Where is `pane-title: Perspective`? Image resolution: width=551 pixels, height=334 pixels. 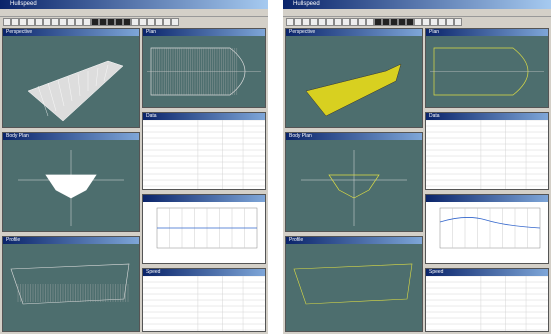
pane-title: Perspective is located at coordinates (354, 32).